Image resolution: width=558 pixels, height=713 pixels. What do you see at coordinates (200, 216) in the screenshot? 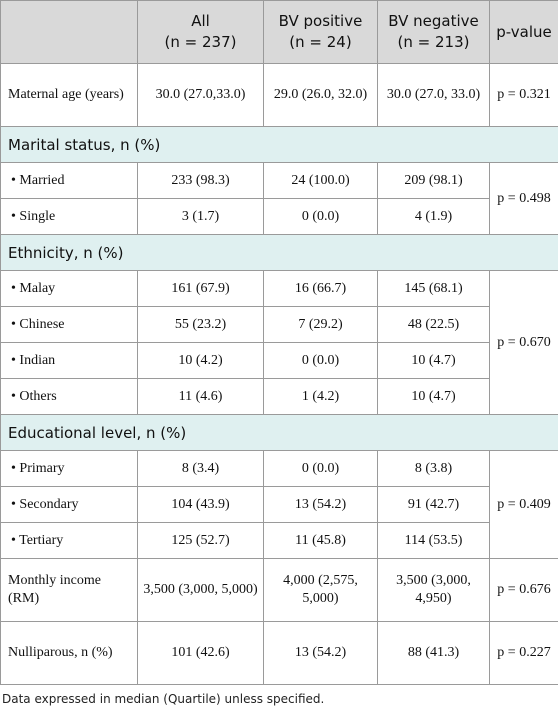
I see `cell: 3 (1.7)` at bounding box center [200, 216].